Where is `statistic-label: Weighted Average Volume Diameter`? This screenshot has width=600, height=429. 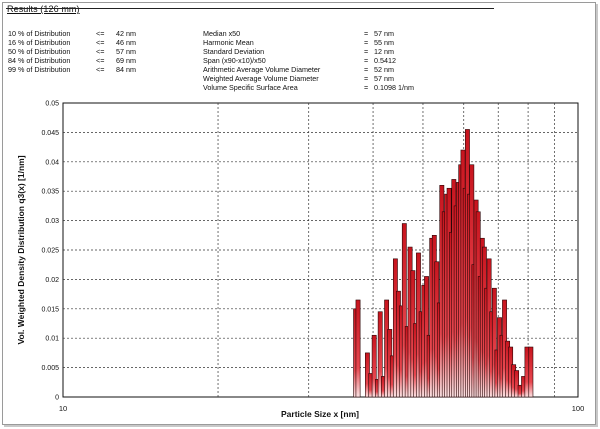 statistic-label: Weighted Average Volume Diameter is located at coordinates (261, 78).